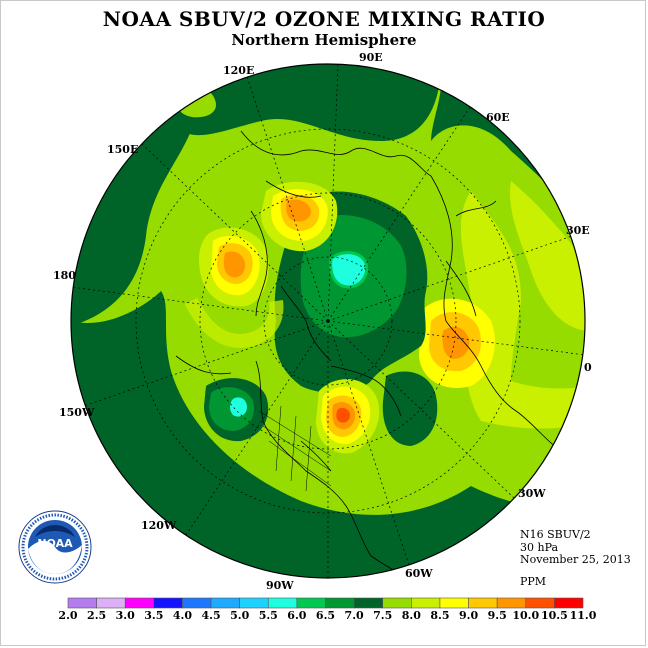 This screenshot has height=648, width=648. I want to click on instrument-label: N16 SBUV/2, so click(555, 534).